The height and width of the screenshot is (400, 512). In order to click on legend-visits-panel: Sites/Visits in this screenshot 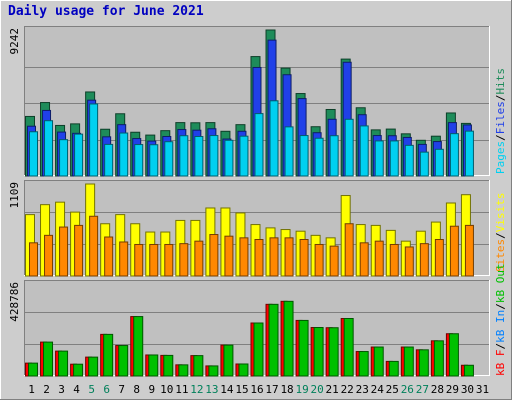, I will do `click(500, 233)`.